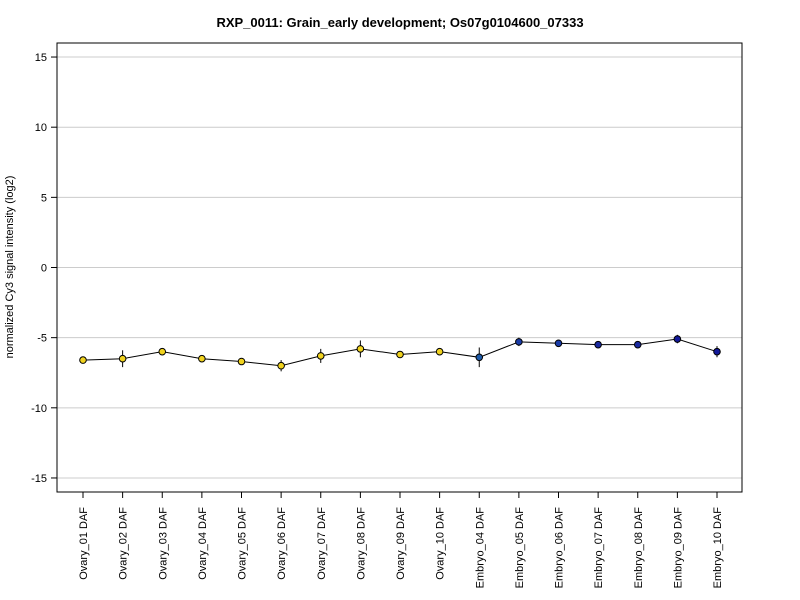 This screenshot has width=800, height=600. What do you see at coordinates (560, 548) in the screenshot?
I see `x-tick-label: Embryo_06 DAF` at bounding box center [560, 548].